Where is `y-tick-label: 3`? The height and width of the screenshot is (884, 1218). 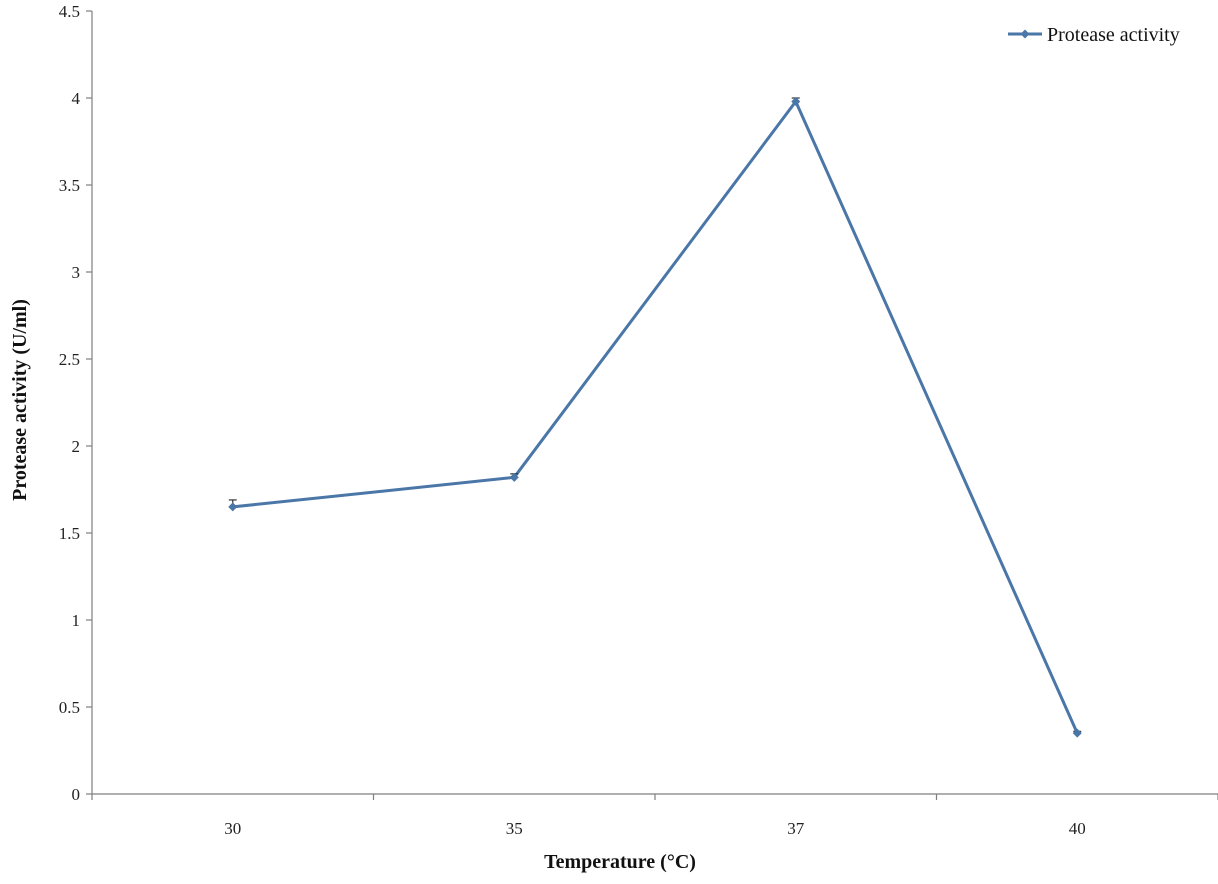 y-tick-label: 3 is located at coordinates (76, 272).